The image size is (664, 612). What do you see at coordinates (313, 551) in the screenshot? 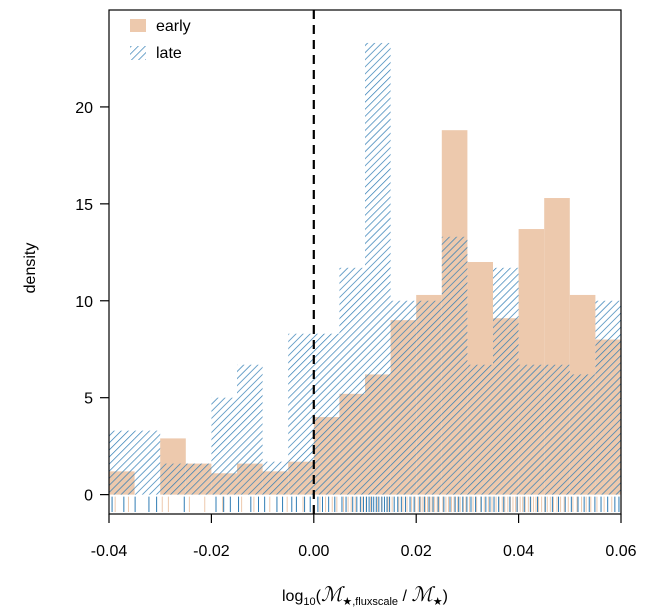
I see `x-tick-label: 0.00` at bounding box center [313, 551].